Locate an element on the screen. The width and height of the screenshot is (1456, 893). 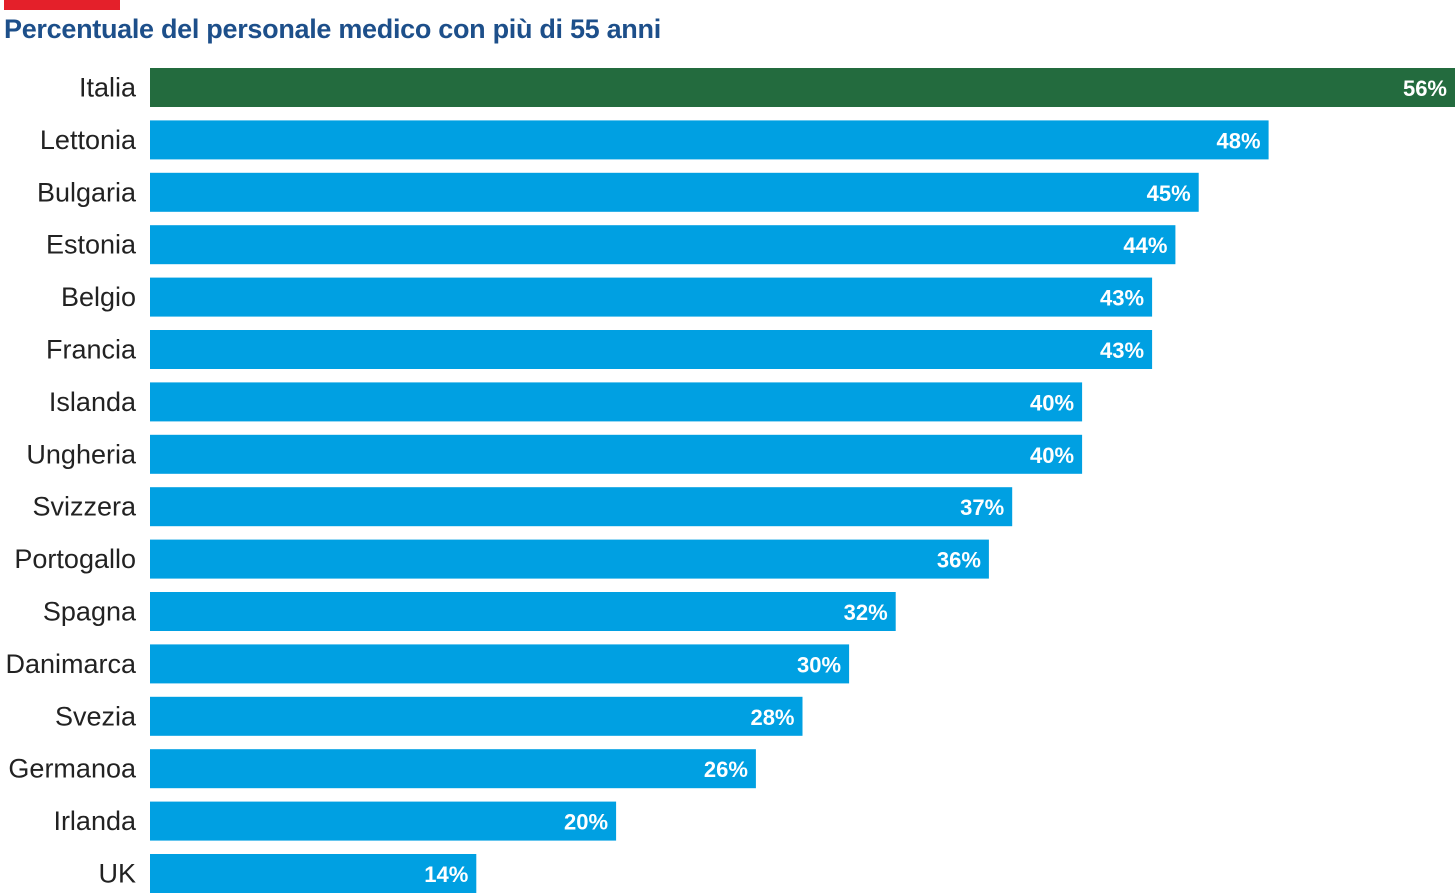
category-label-francia: Francia is located at coordinates (91, 350).